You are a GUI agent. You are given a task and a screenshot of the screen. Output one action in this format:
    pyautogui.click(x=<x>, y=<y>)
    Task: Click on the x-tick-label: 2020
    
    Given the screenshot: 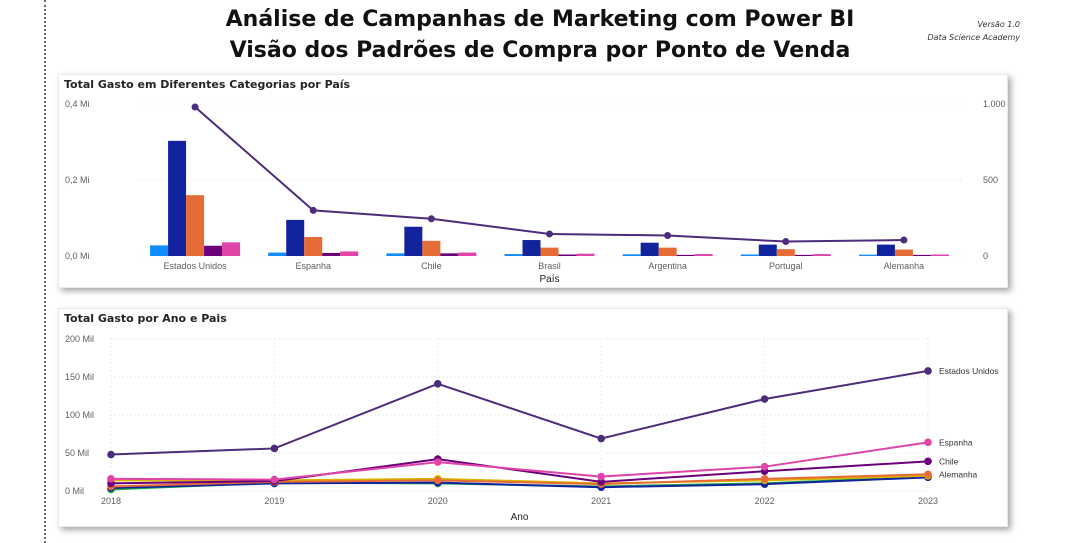 What is the action you would take?
    pyautogui.click(x=438, y=501)
    